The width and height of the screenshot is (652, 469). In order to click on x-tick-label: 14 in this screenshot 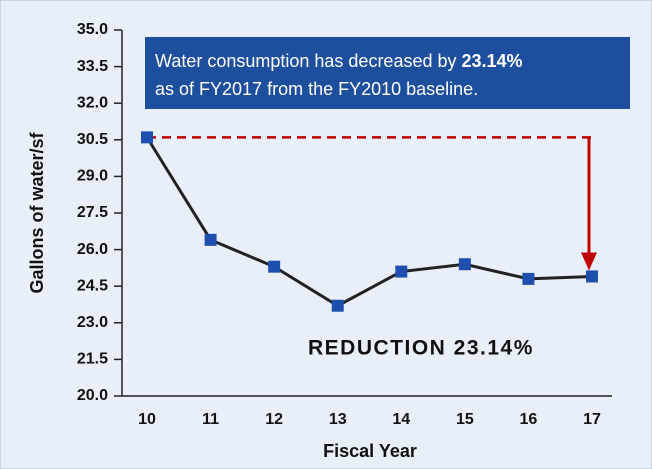, I will do `click(401, 419)`.